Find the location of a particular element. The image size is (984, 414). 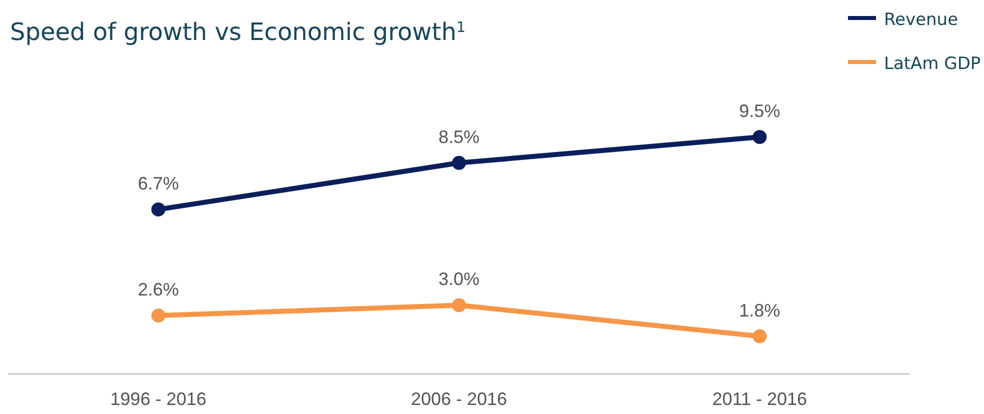

legend-label: Revenue is located at coordinates (921, 20).